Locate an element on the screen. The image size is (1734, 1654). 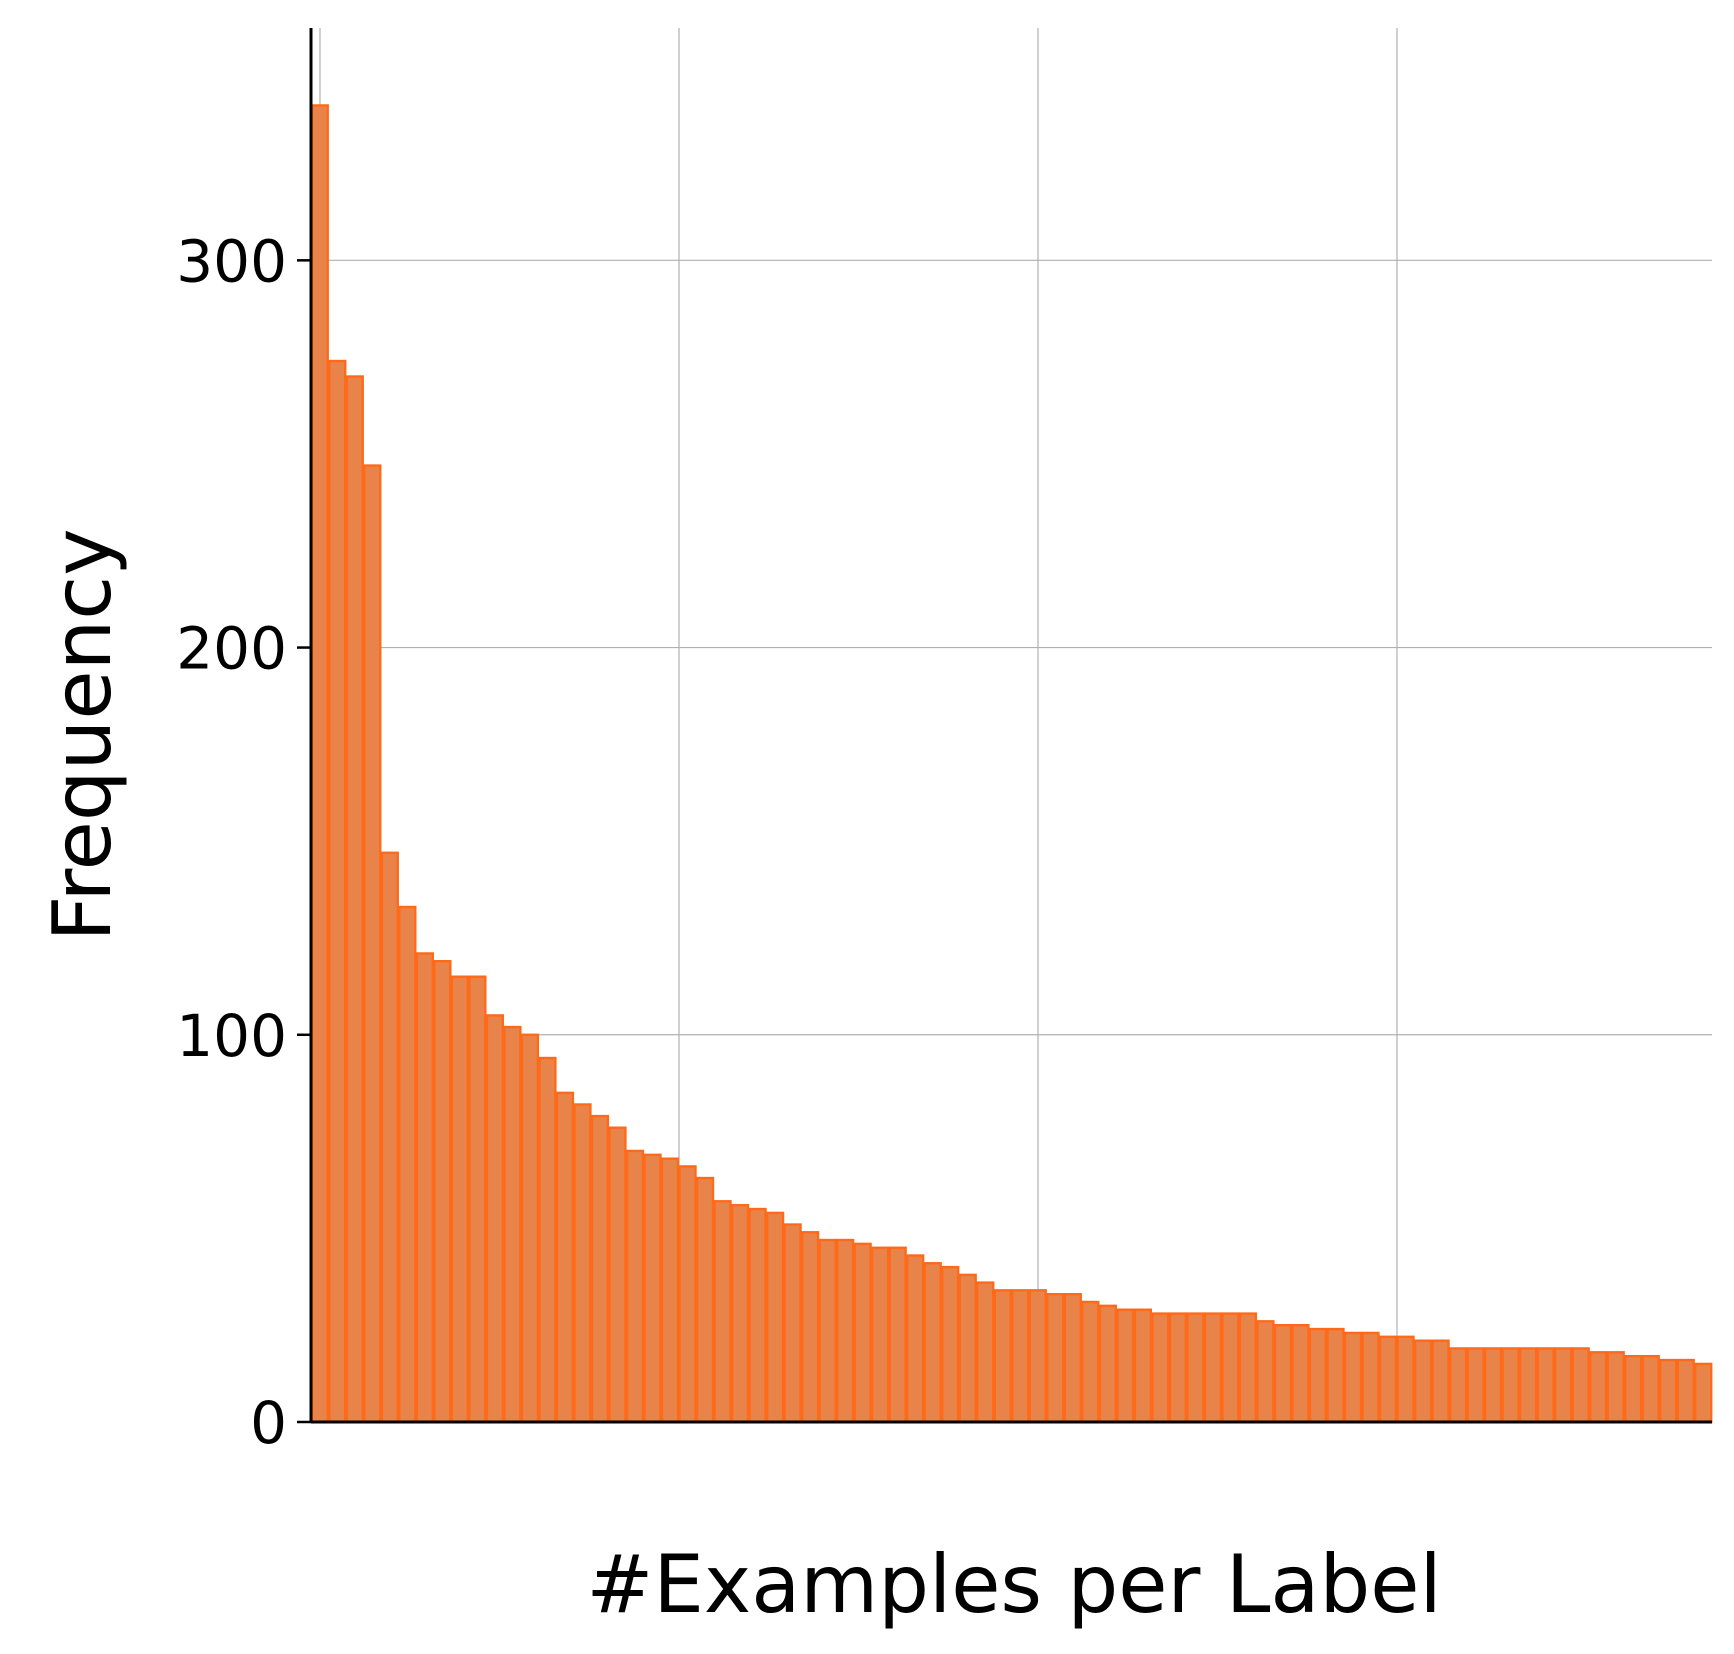
y-tick-label: 0 is located at coordinates (268, 1423).